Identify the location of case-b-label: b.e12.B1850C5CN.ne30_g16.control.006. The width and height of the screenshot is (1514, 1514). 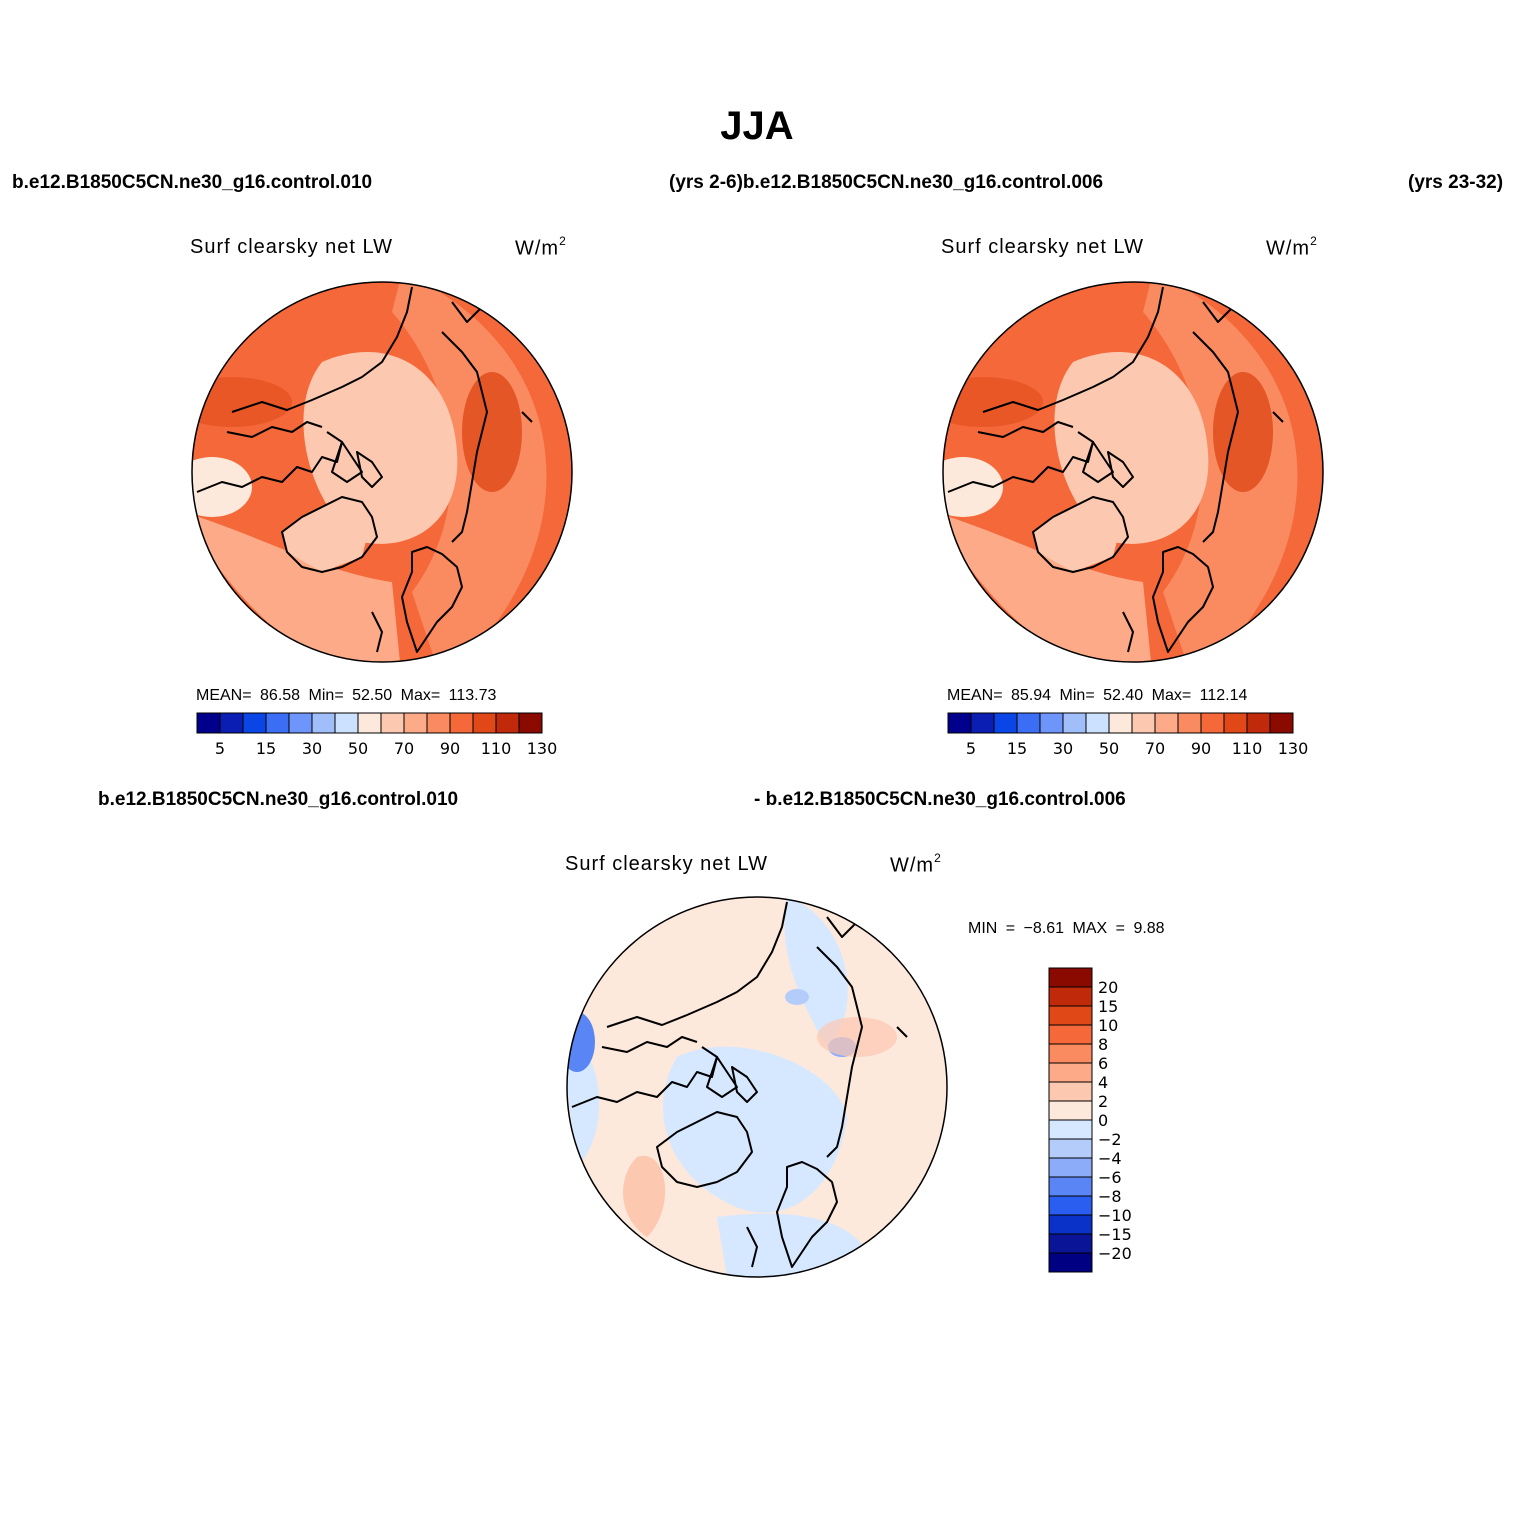
(923, 182).